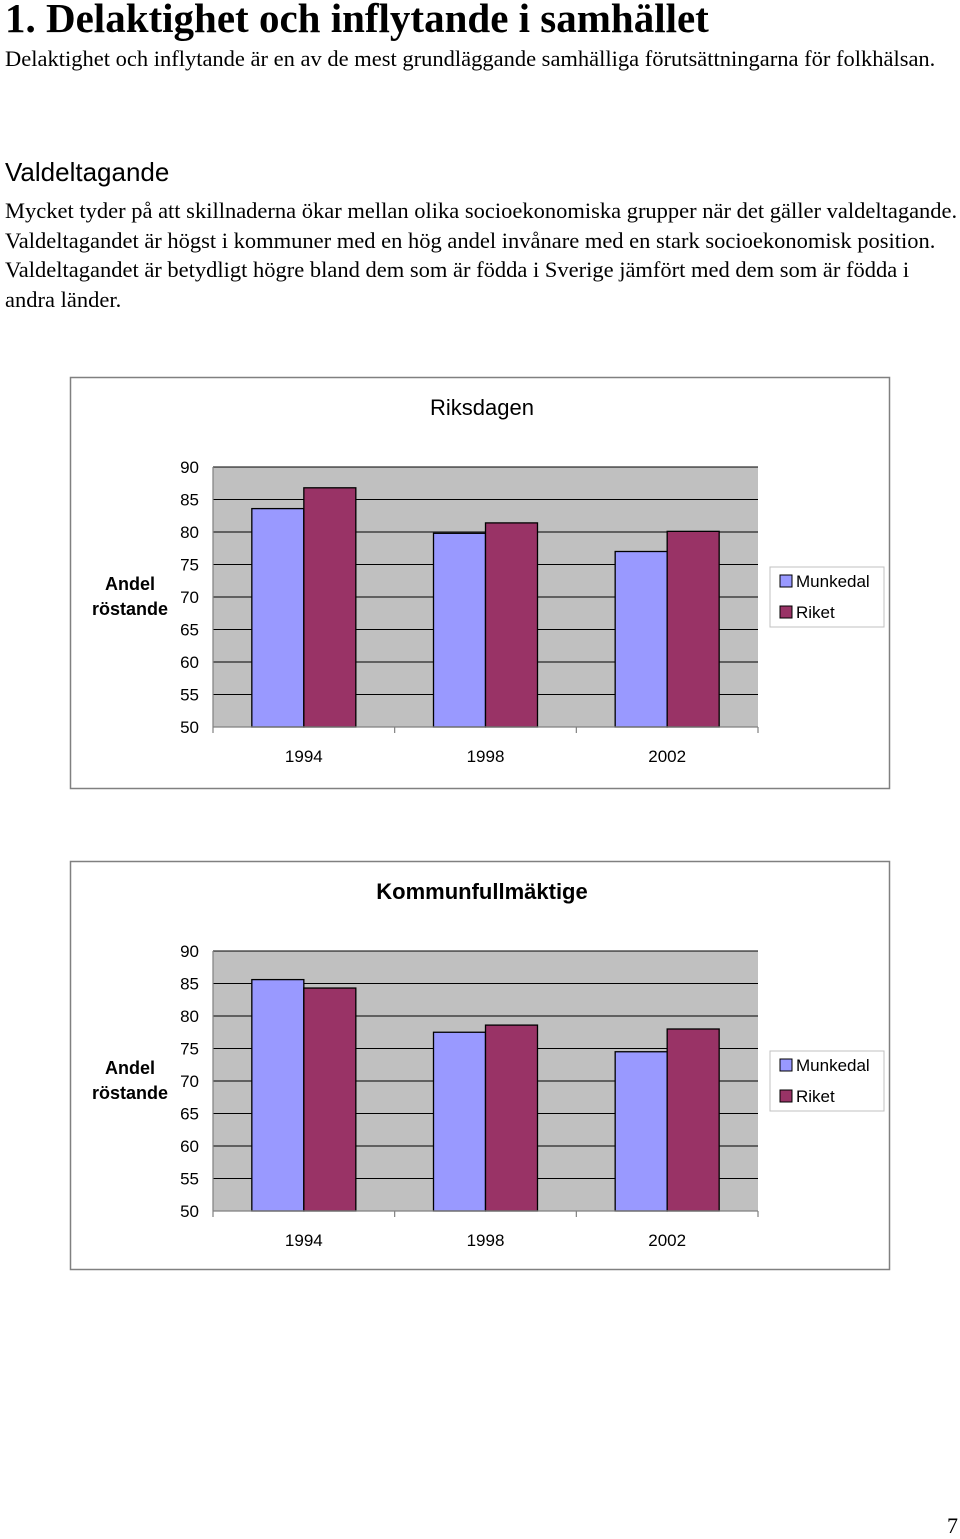 Image resolution: width=960 pixels, height=1539 pixels. What do you see at coordinates (481, 891) in the screenshot?
I see `chart-title: Kommunfullmäktige` at bounding box center [481, 891].